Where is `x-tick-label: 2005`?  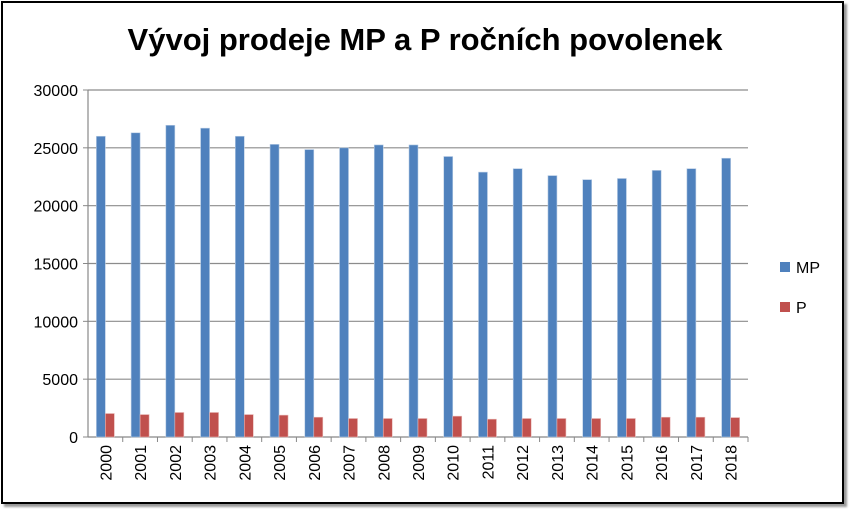
x-tick-label: 2005 is located at coordinates (280, 463).